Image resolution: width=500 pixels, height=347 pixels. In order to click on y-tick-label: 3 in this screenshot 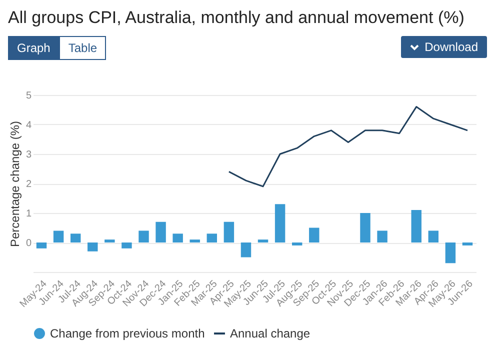, I will do `click(29, 155)`.